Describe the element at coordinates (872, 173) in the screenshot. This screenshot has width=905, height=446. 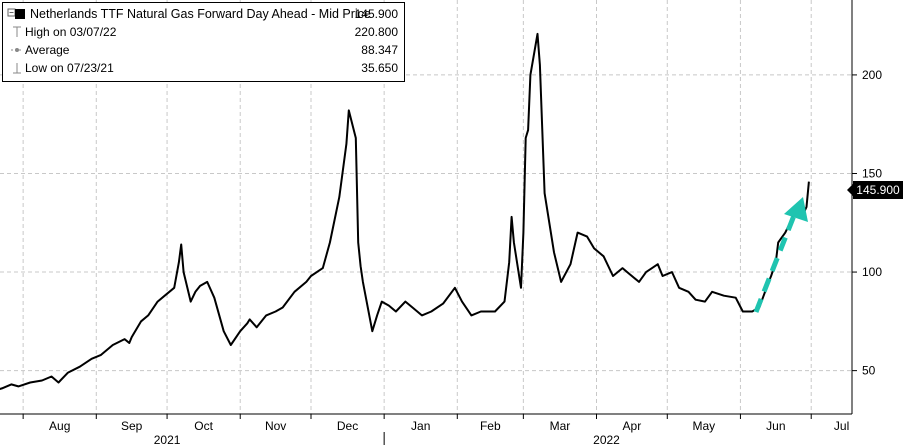
I see `y-tick-label: 150` at that location.